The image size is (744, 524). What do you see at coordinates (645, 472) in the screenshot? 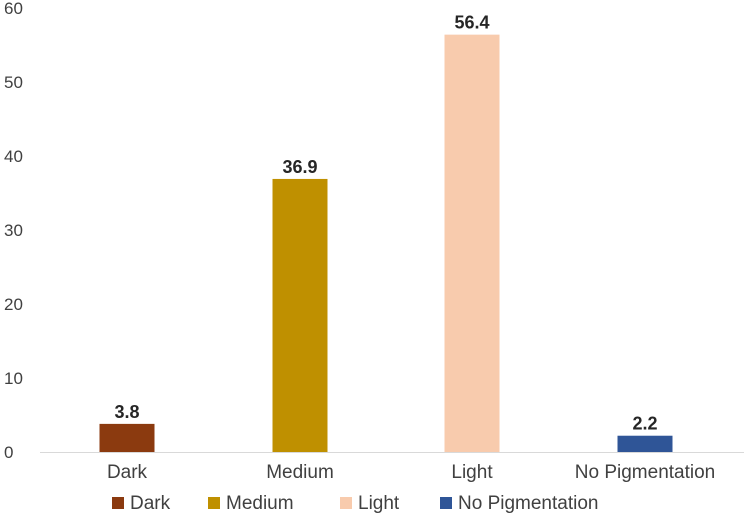
I see `x-tick-label: No Pigmentation` at bounding box center [645, 472].